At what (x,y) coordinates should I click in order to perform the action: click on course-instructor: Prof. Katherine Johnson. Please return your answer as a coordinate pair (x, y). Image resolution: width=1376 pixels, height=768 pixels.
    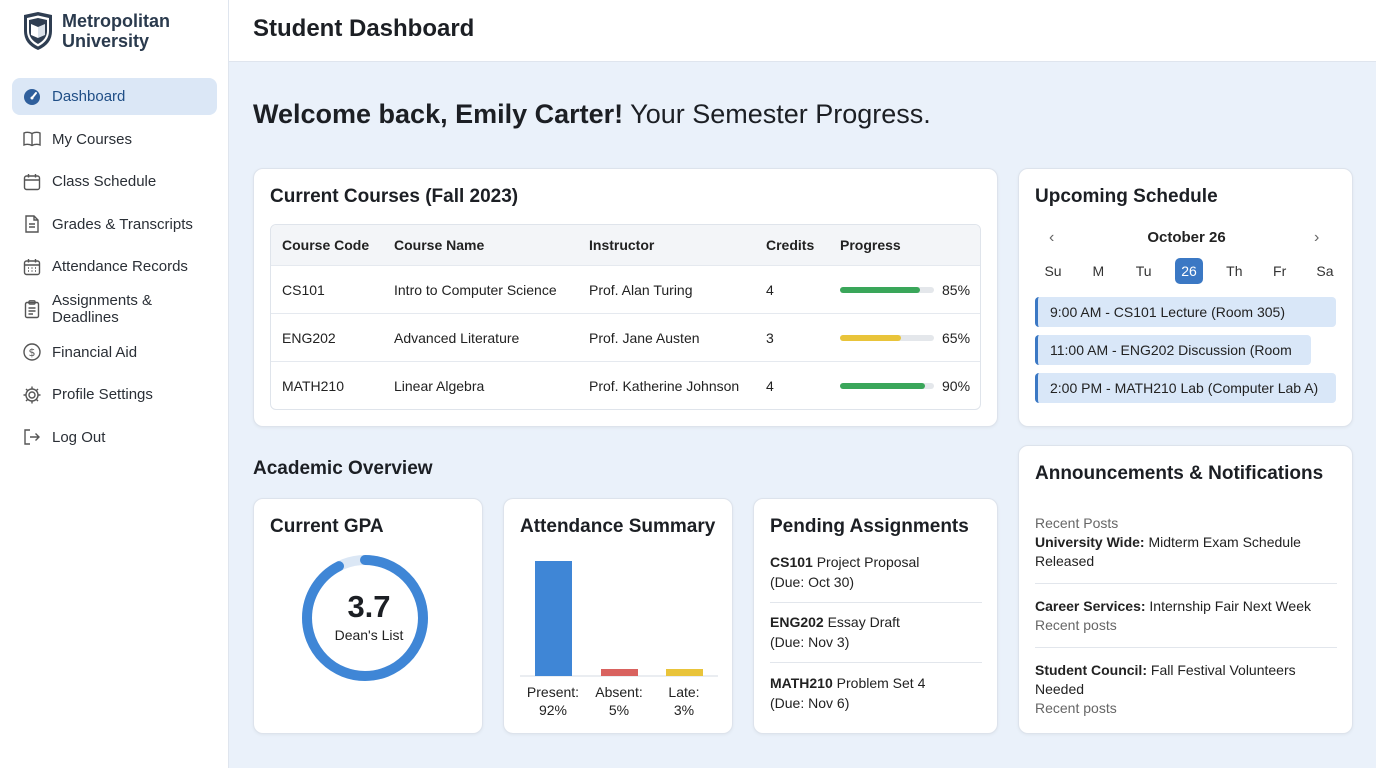
    Looking at the image, I should click on (664, 386).